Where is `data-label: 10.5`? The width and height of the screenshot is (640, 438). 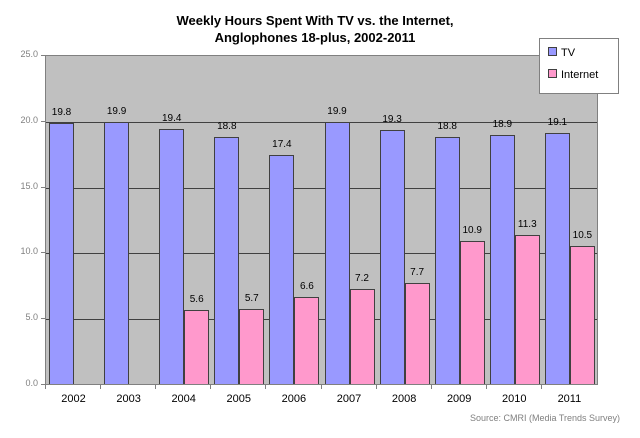 data-label: 10.5 is located at coordinates (582, 235).